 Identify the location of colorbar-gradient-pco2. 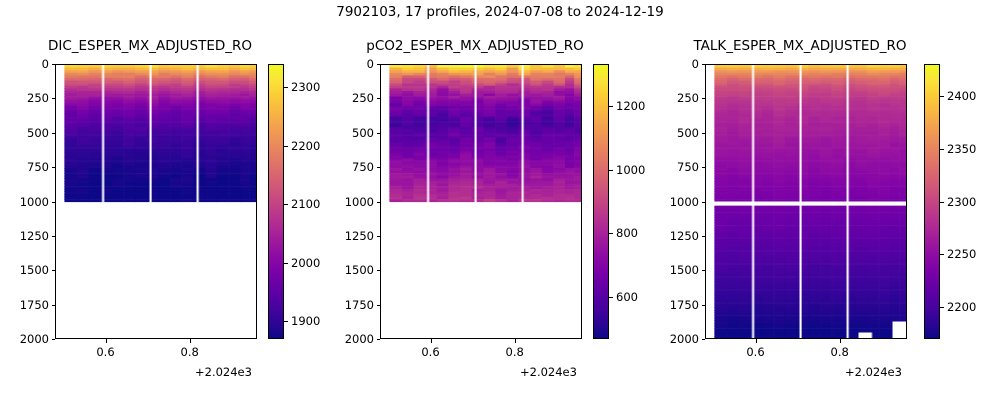
(601, 201).